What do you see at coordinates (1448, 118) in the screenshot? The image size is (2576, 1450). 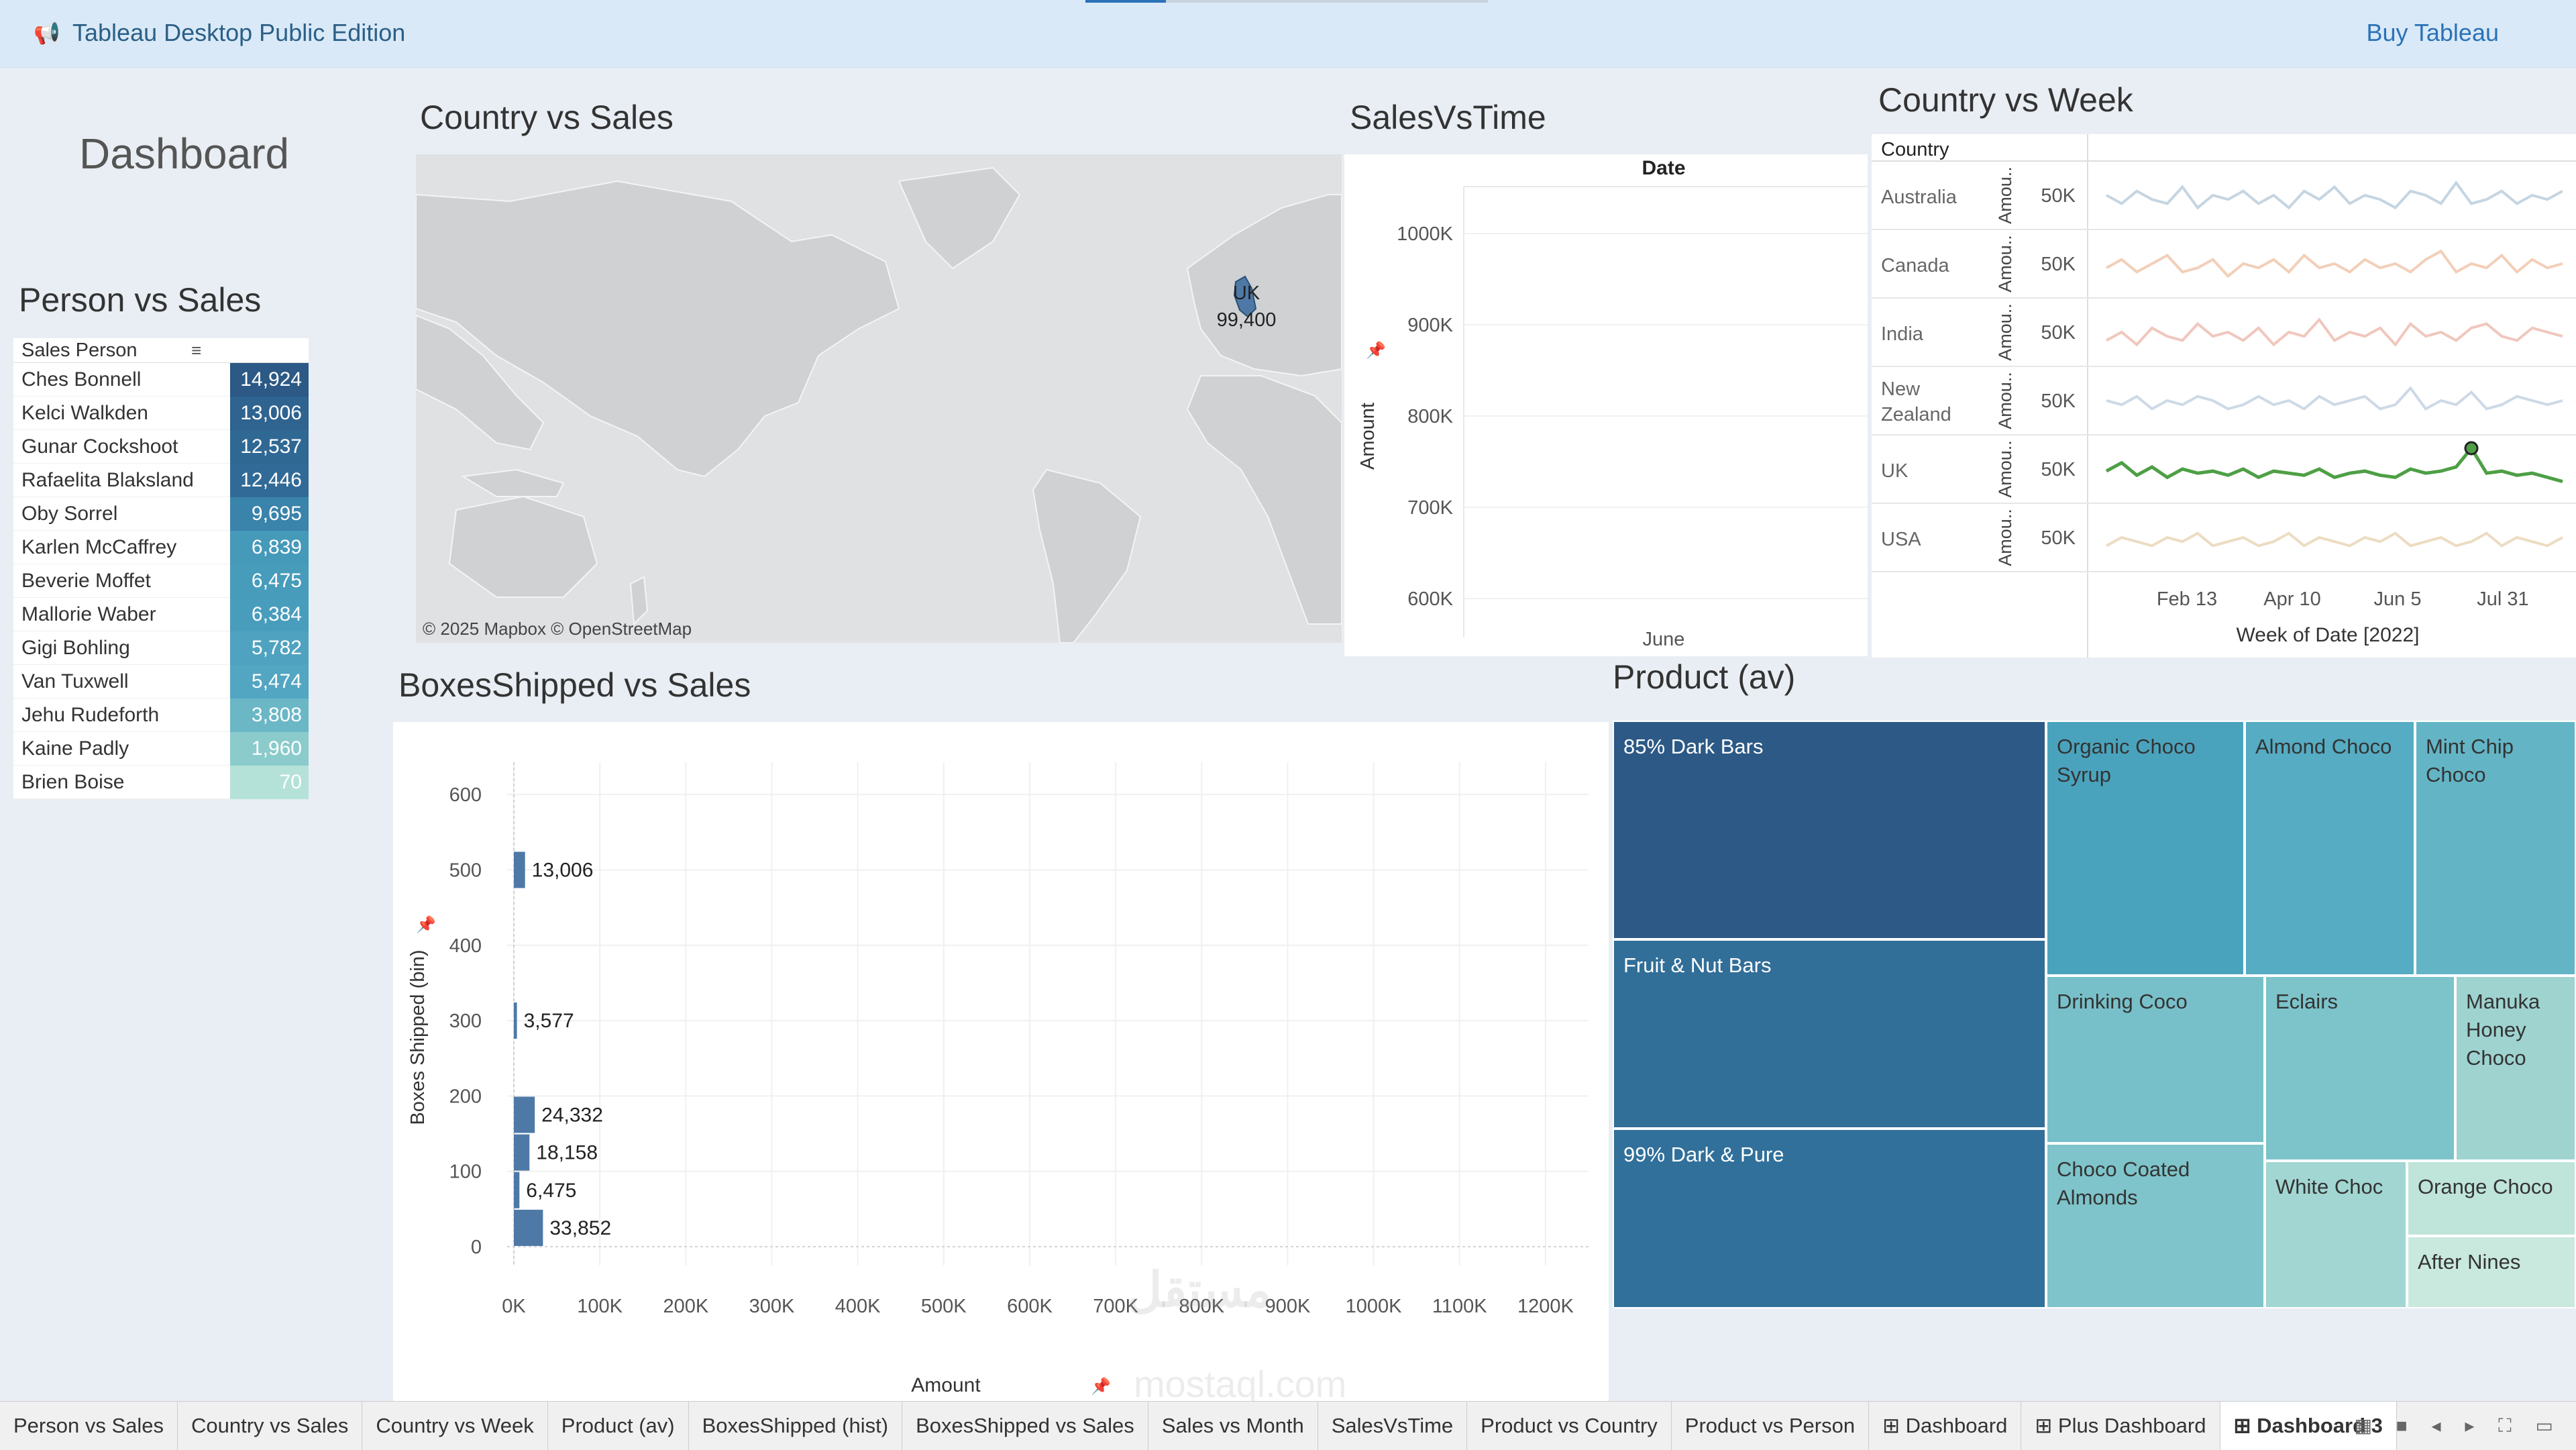 I see `sales-vs-time-title: SalesVsTime` at bounding box center [1448, 118].